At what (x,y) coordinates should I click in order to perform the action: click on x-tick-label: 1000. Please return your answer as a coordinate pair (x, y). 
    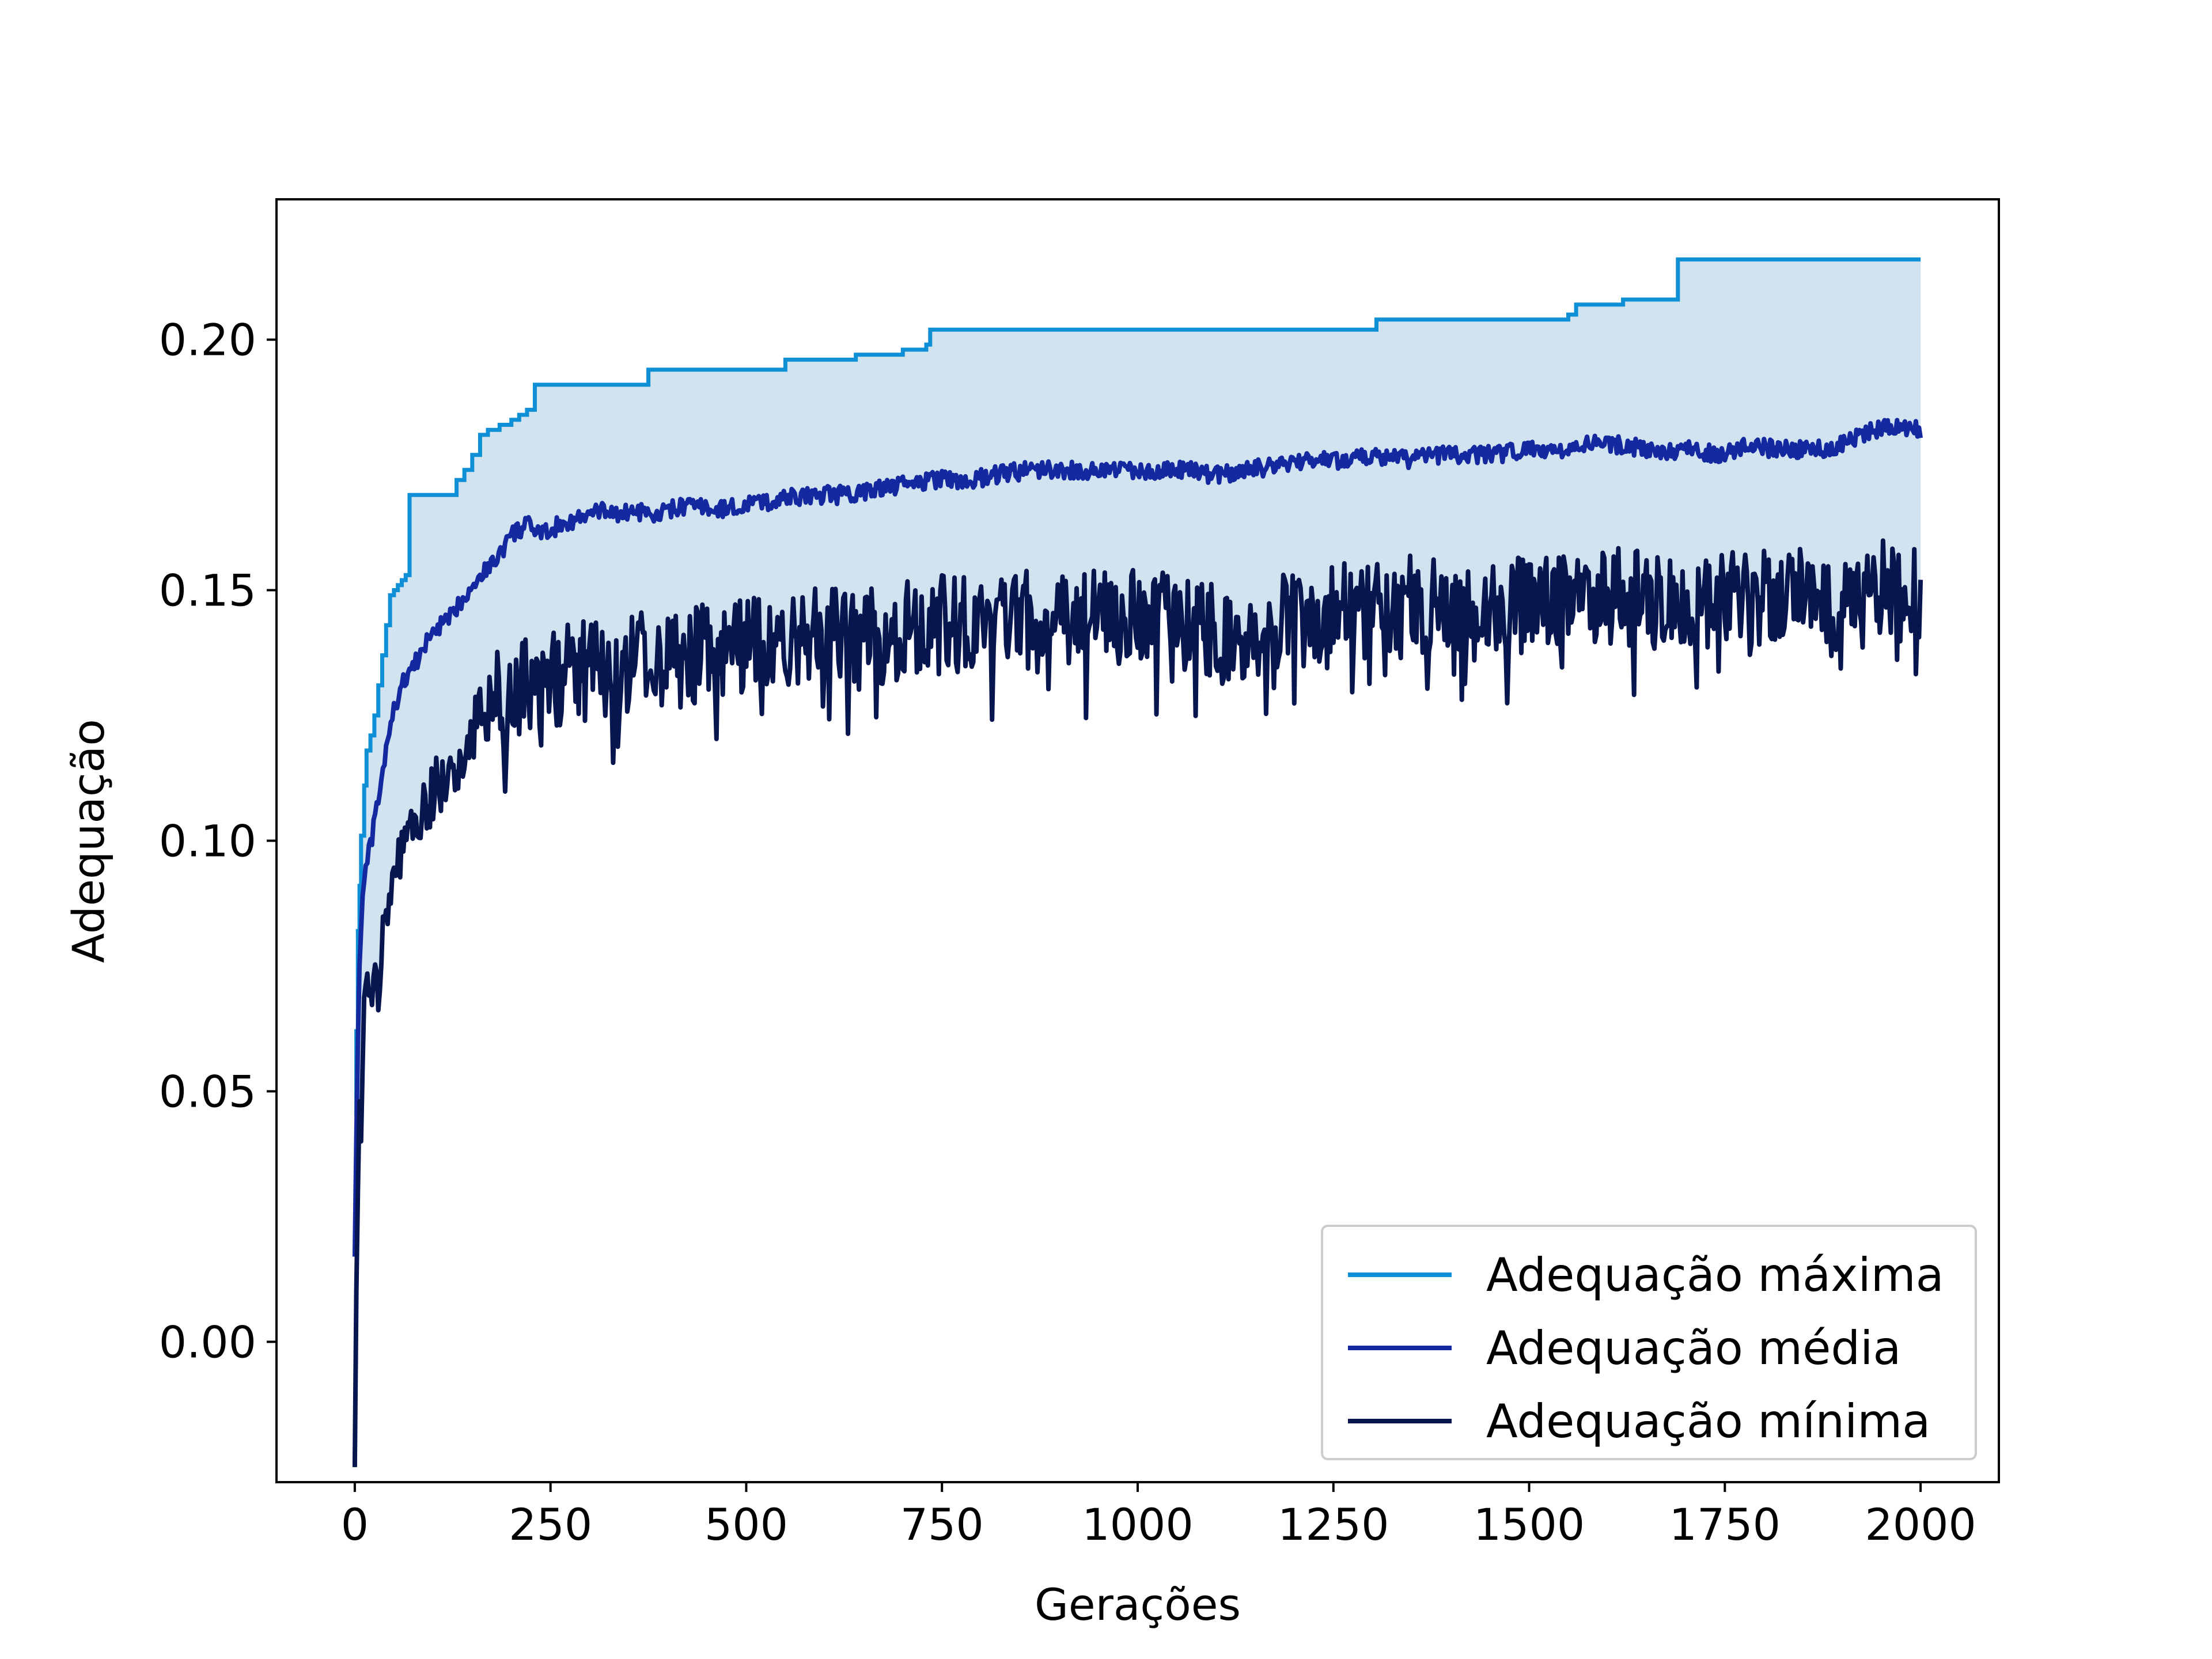
    Looking at the image, I should click on (1137, 1524).